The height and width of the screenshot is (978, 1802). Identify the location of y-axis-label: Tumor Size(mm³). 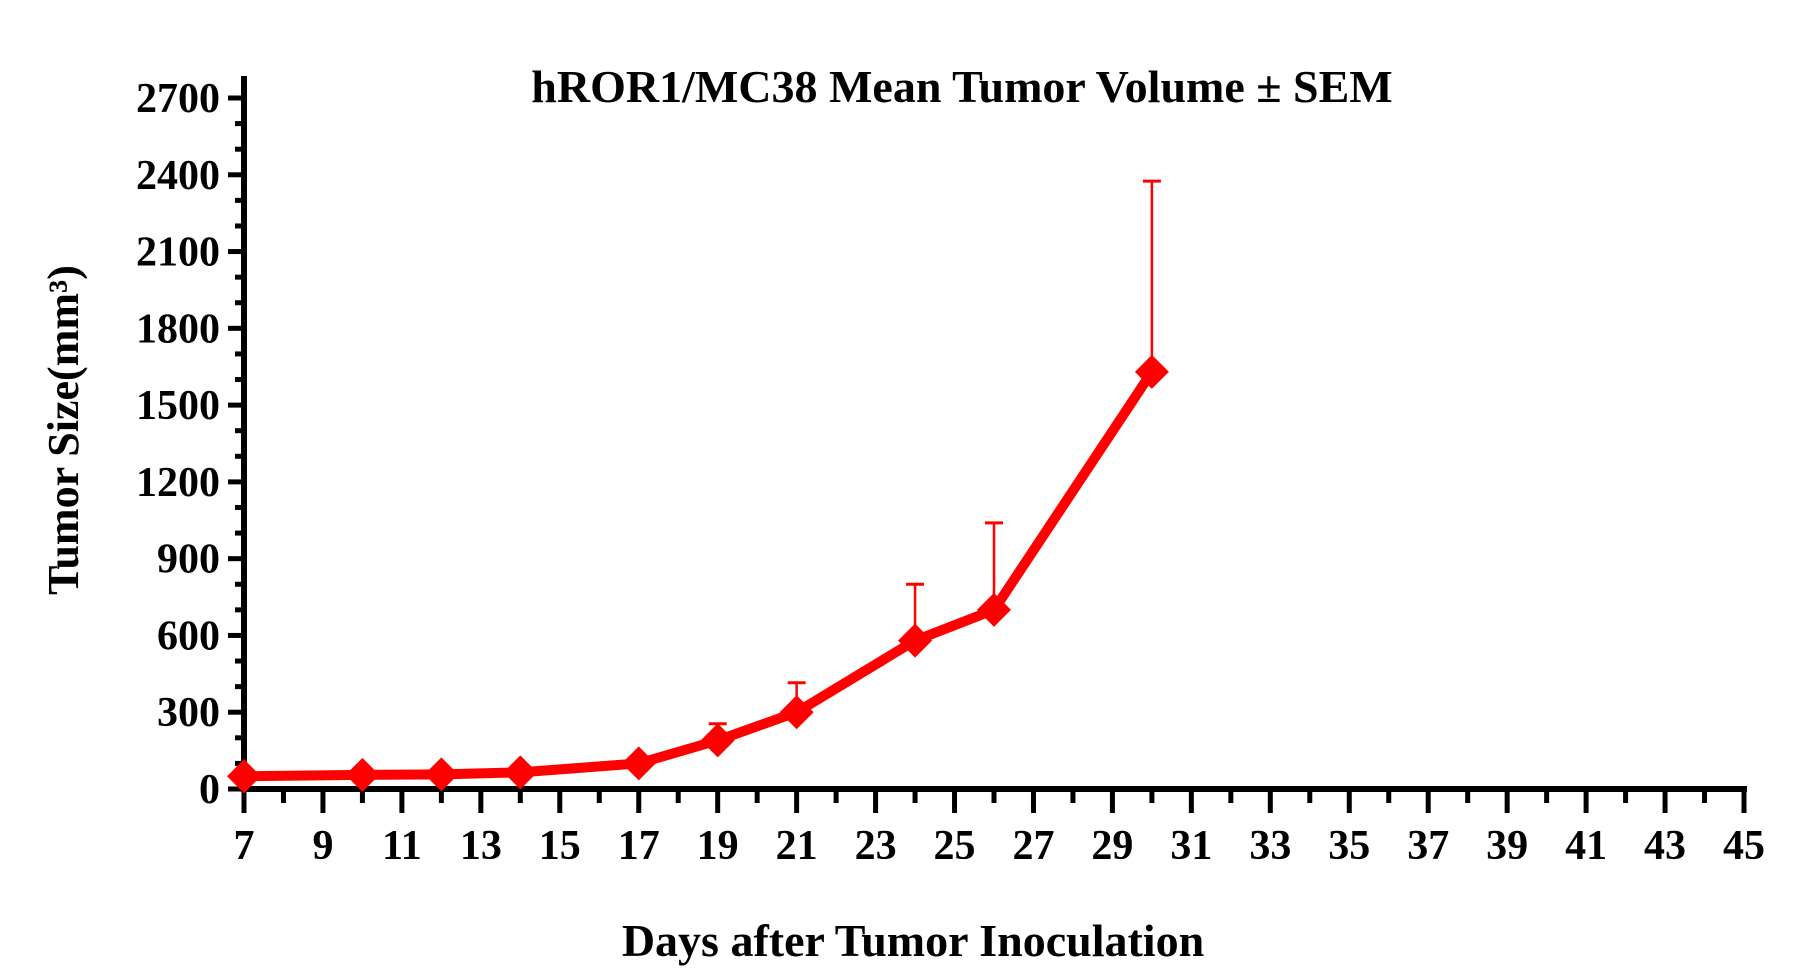
(63, 430).